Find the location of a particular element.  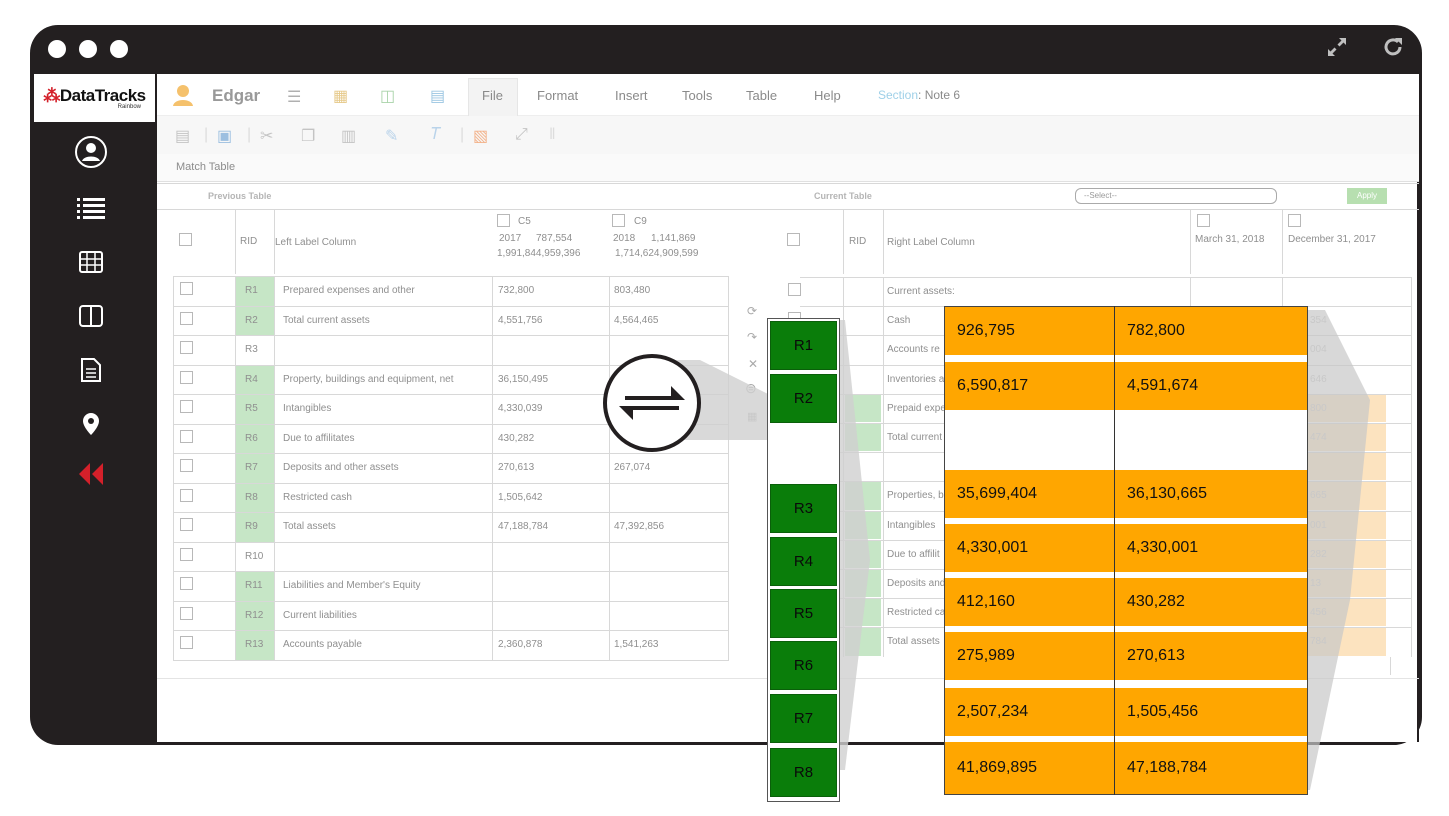

minimize-dot is located at coordinates (88, 49).